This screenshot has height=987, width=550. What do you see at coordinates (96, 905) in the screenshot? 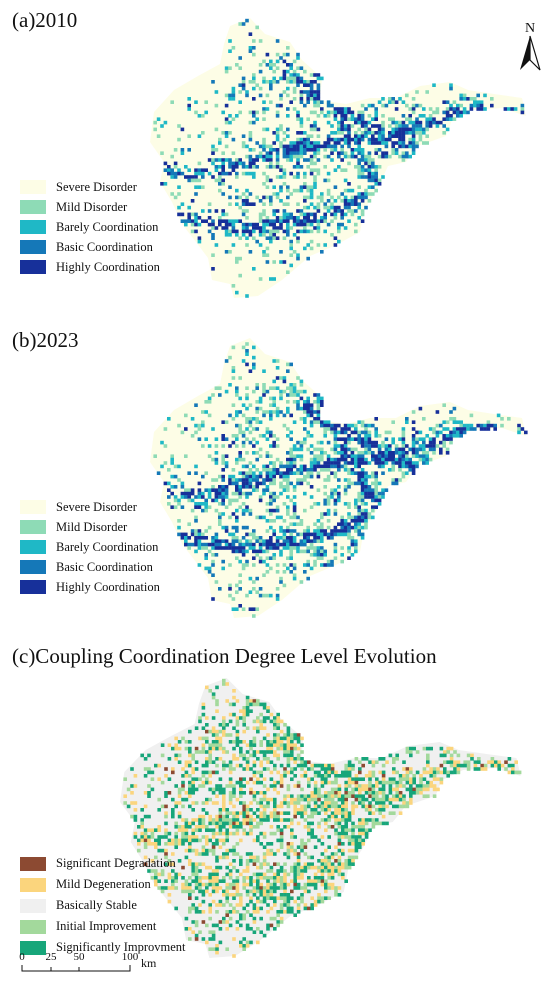
I see `legend-label: Basically Stable` at bounding box center [96, 905].